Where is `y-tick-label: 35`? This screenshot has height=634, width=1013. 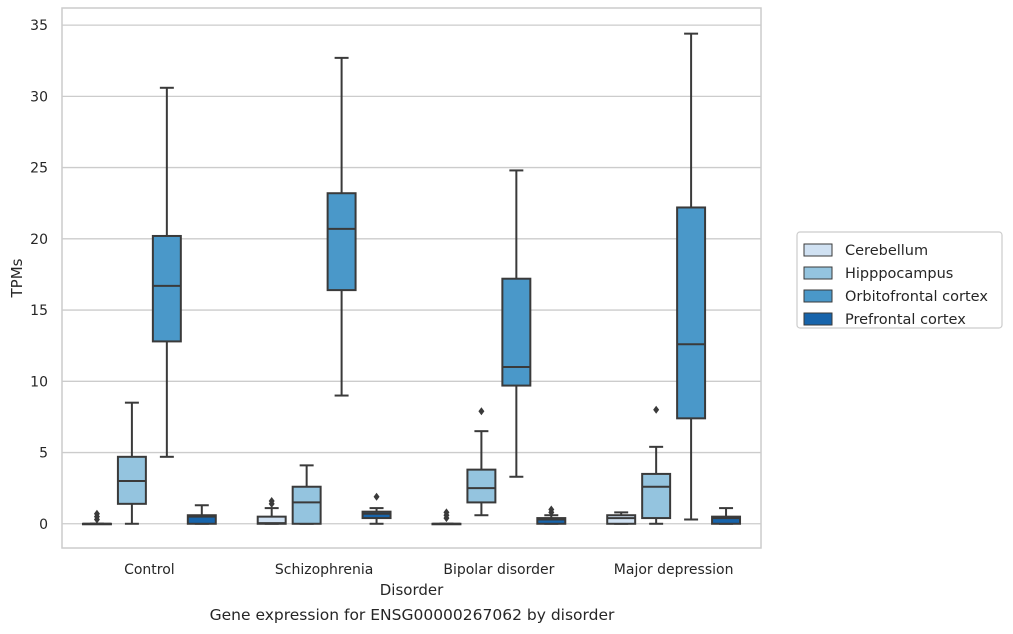
y-tick-label: 35 is located at coordinates (39, 26).